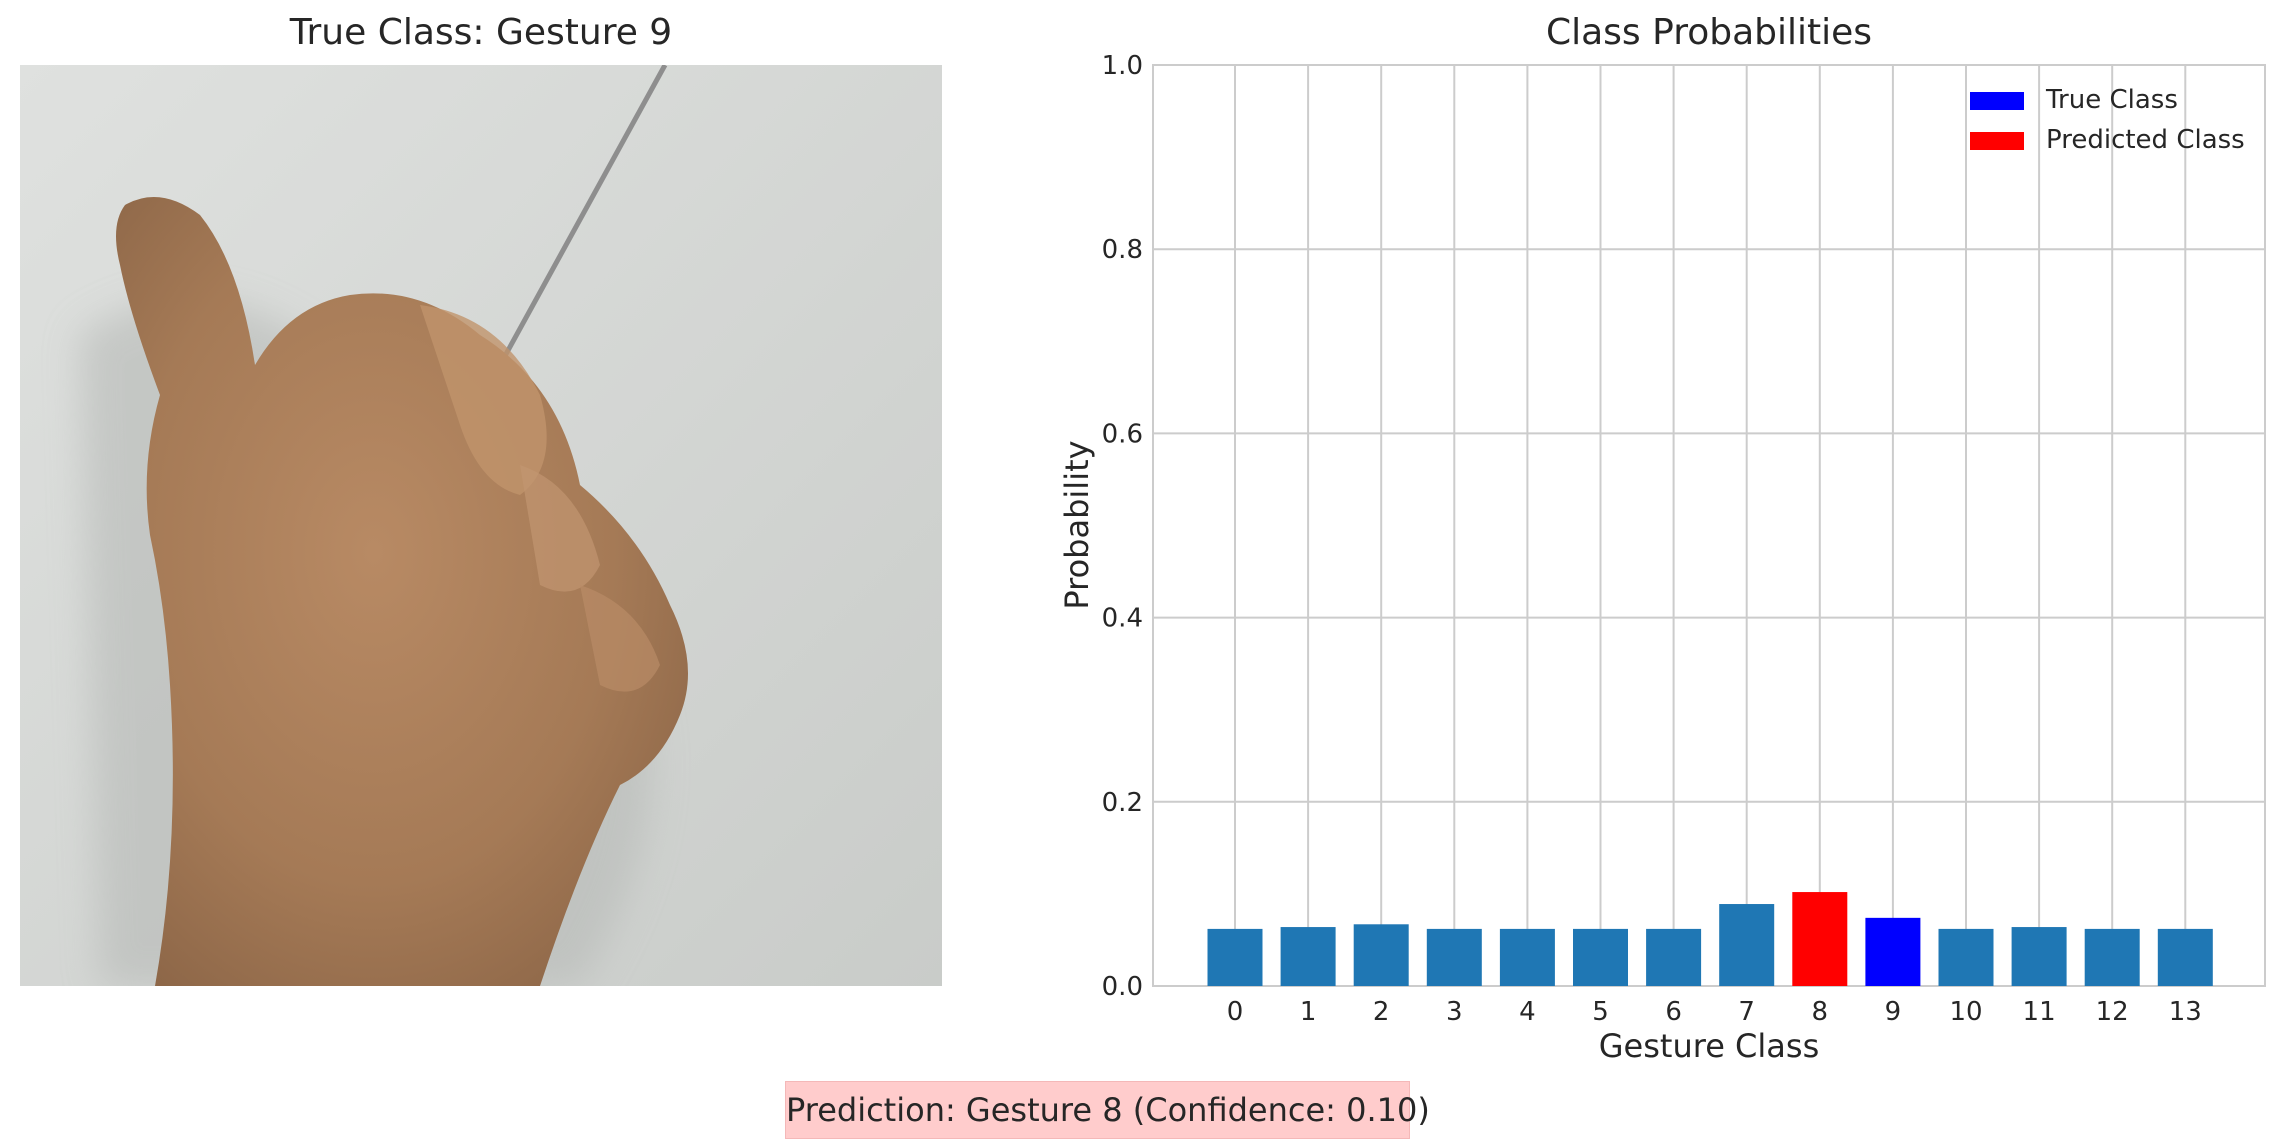 The width and height of the screenshot is (2285, 1145). Describe the element at coordinates (1965, 1012) in the screenshot. I see `x-tick-label: 10` at that location.